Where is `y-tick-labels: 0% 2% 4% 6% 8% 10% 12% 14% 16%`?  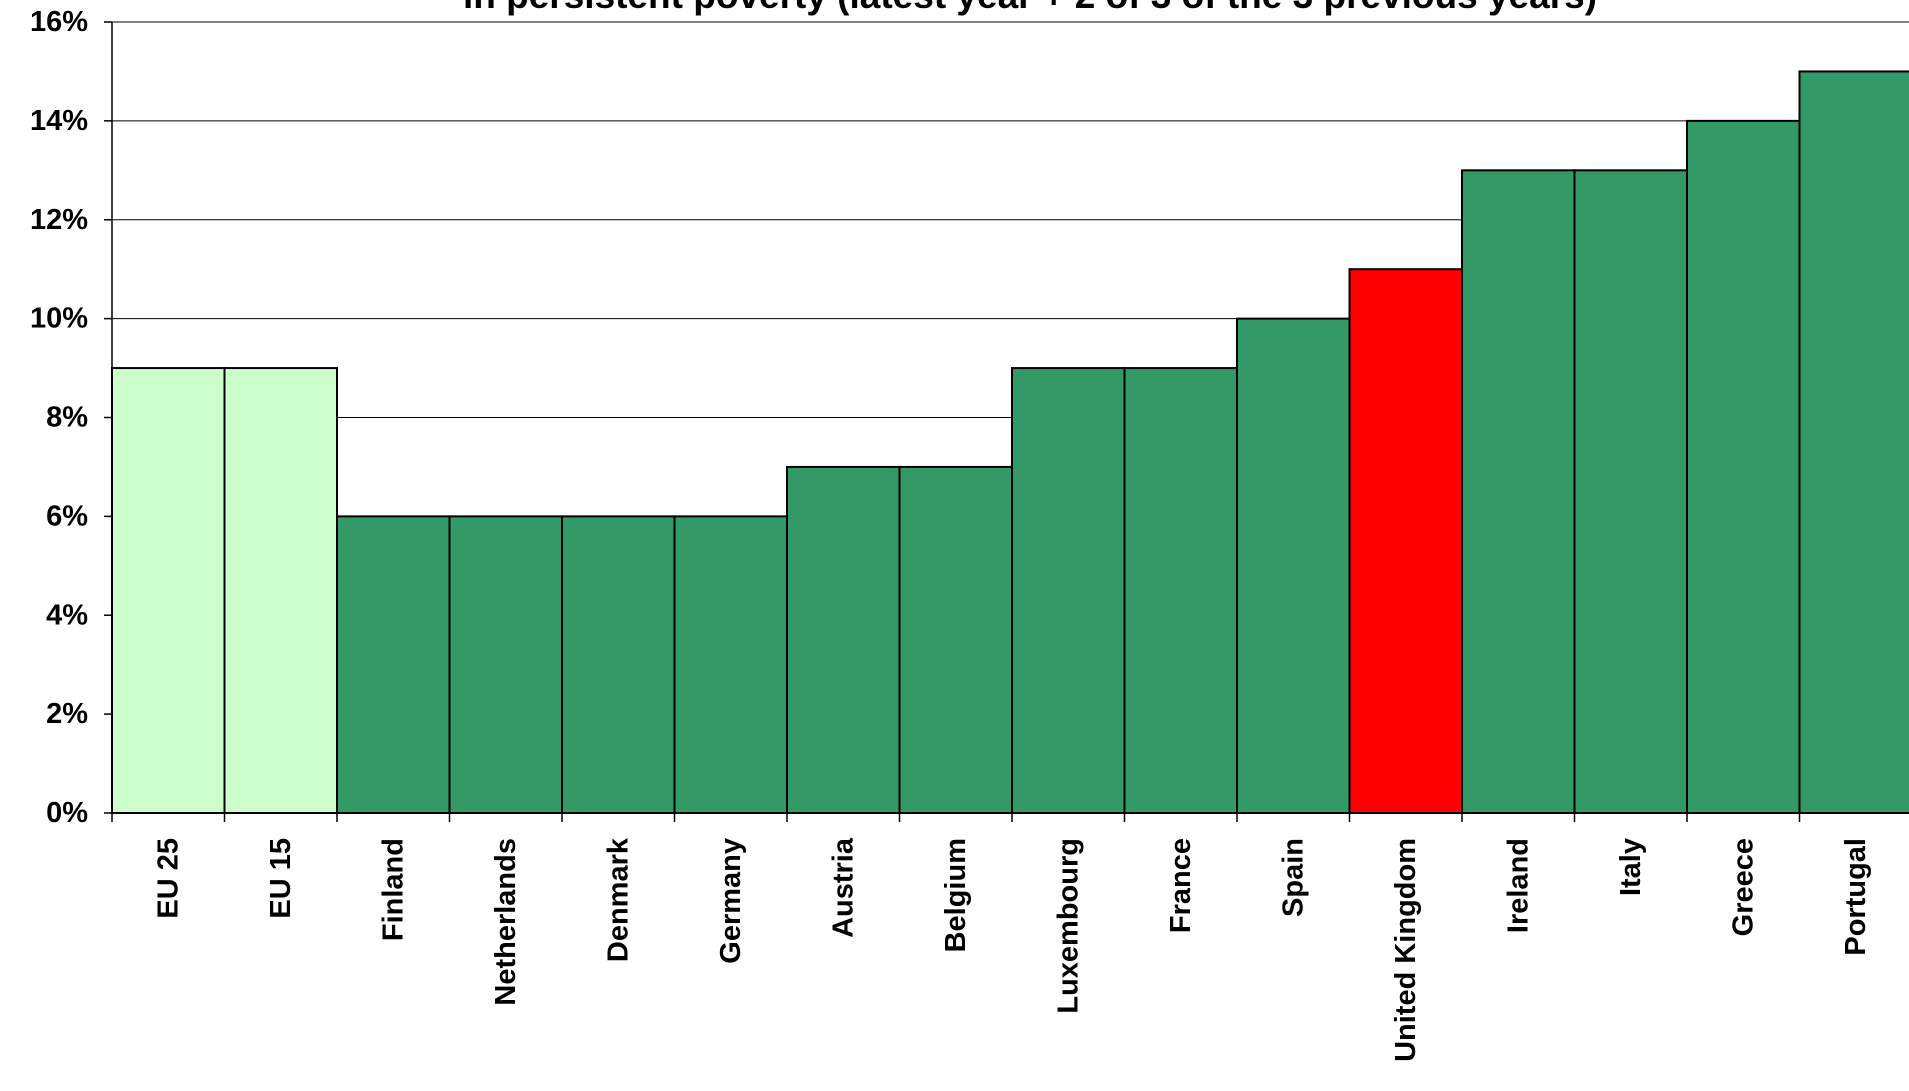 y-tick-labels: 0% 2% 4% 6% 8% 10% 12% 14% 16% is located at coordinates (59, 417).